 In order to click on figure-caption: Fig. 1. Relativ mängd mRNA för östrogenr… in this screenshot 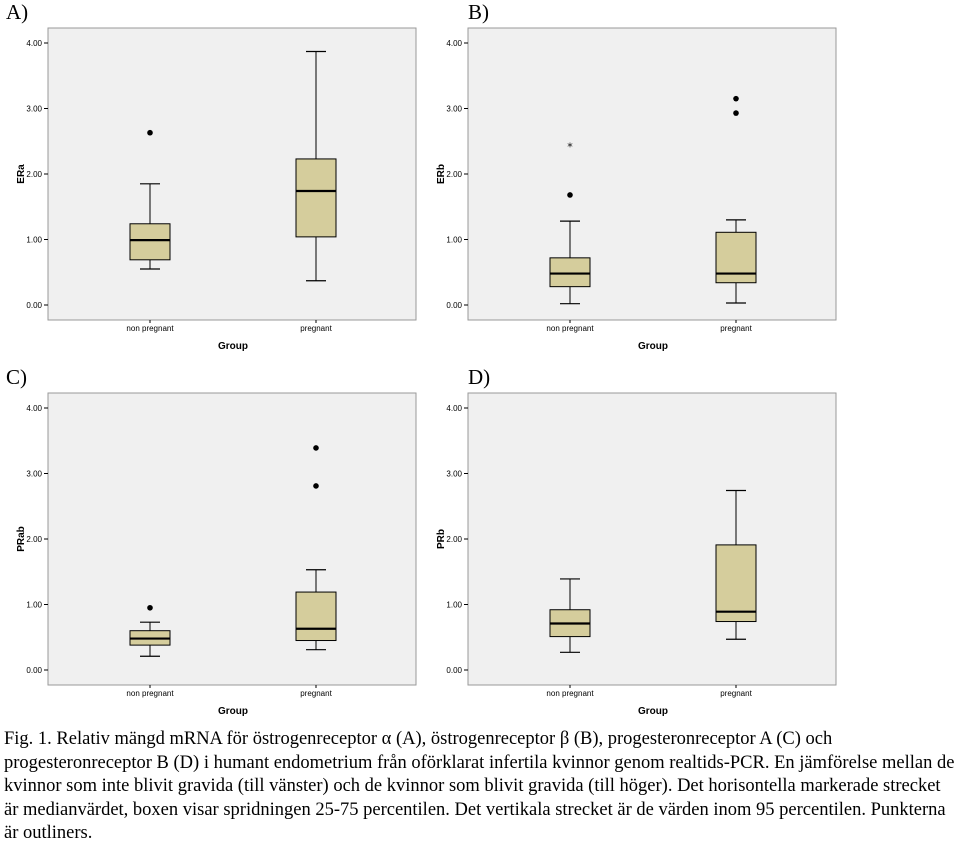, I will do `click(479, 786)`.